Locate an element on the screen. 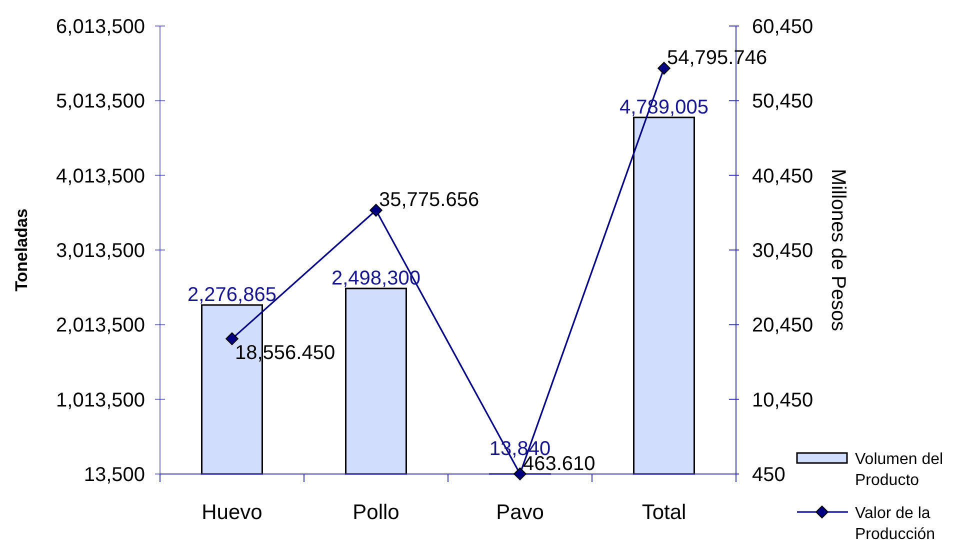 The height and width of the screenshot is (550, 959). y-tick-label: 5,013,500 is located at coordinates (100, 101).